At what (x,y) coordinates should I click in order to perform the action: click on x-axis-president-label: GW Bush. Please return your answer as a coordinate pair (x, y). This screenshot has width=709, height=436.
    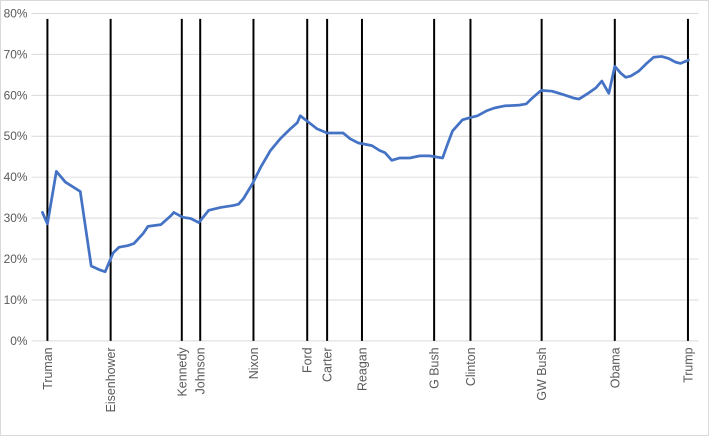
    Looking at the image, I should click on (542, 373).